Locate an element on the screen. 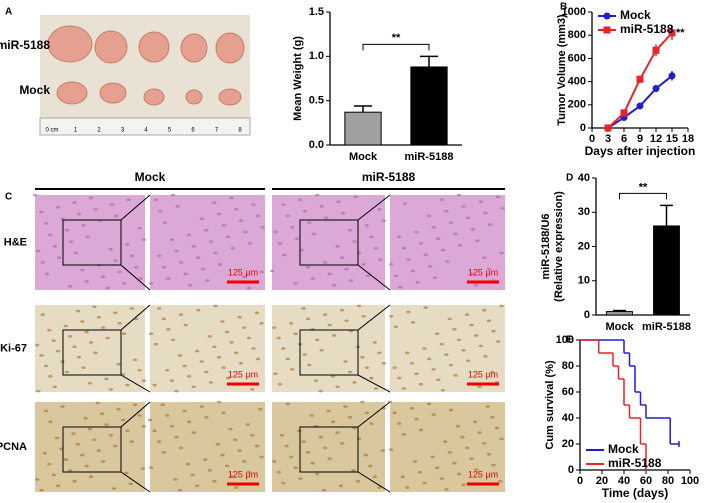  y-tick-label: 0 is located at coordinates (587, 315).